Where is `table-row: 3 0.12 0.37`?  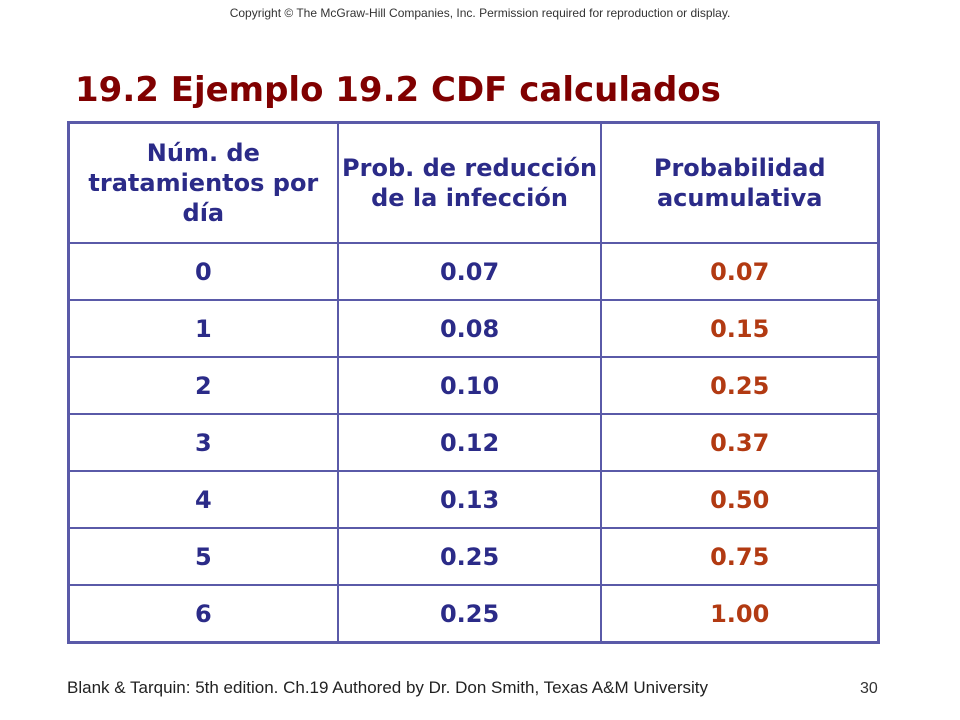 table-row: 3 0.12 0.37 is located at coordinates (473, 442).